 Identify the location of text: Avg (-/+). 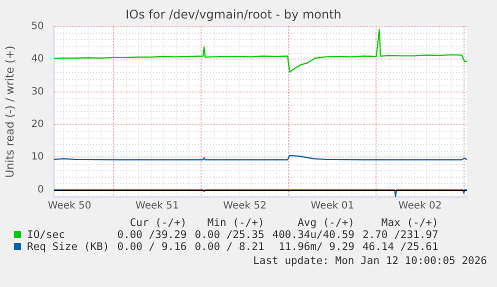
(326, 223).